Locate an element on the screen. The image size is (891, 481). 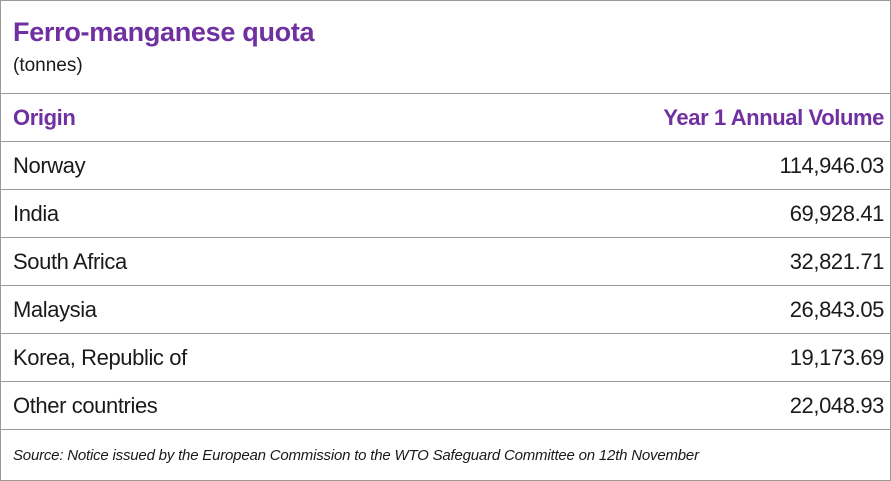
table-row: Norway 114,946.03 is located at coordinates (445, 165).